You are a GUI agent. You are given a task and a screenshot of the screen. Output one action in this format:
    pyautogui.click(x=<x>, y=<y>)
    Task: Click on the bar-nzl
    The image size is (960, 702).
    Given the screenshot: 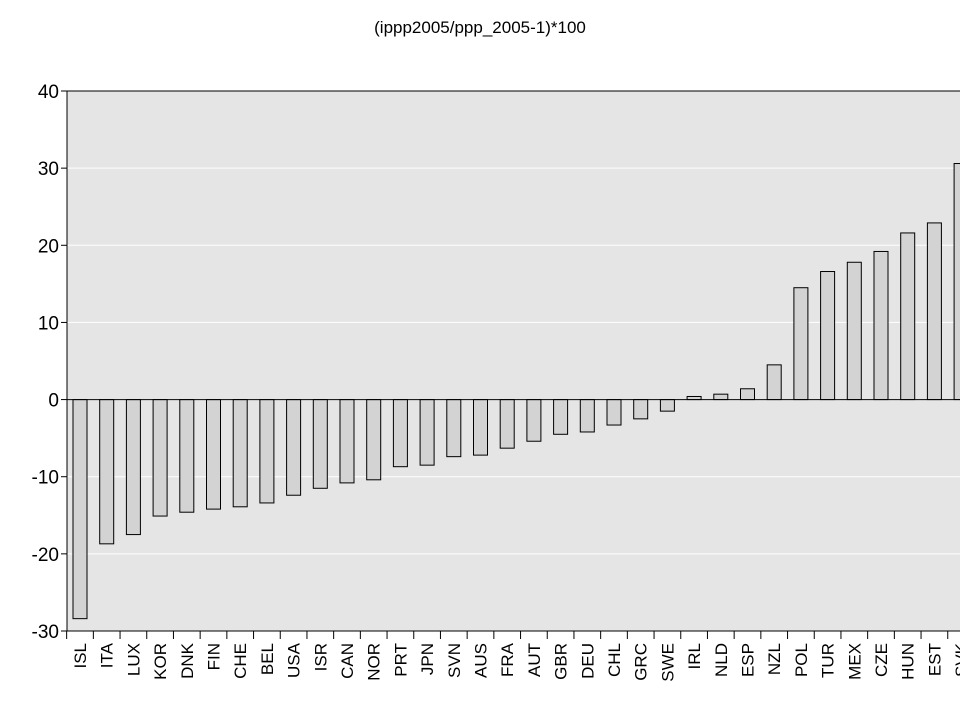 What is the action you would take?
    pyautogui.click(x=774, y=382)
    